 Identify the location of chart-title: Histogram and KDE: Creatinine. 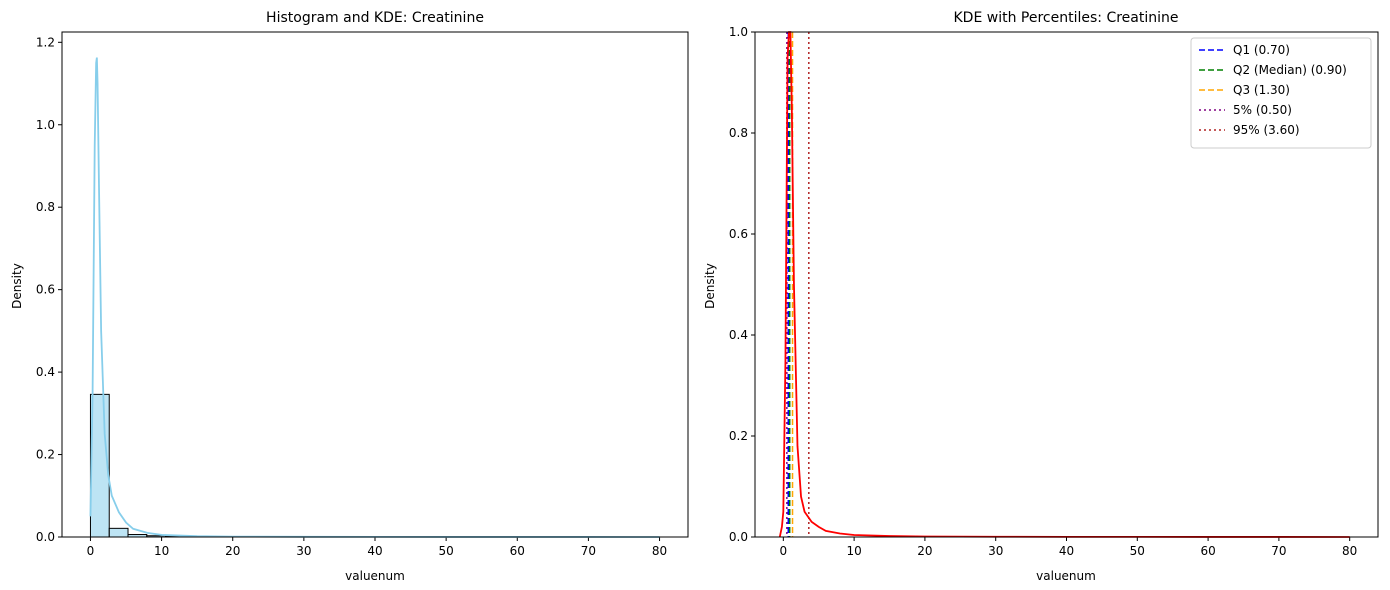
(375, 18).